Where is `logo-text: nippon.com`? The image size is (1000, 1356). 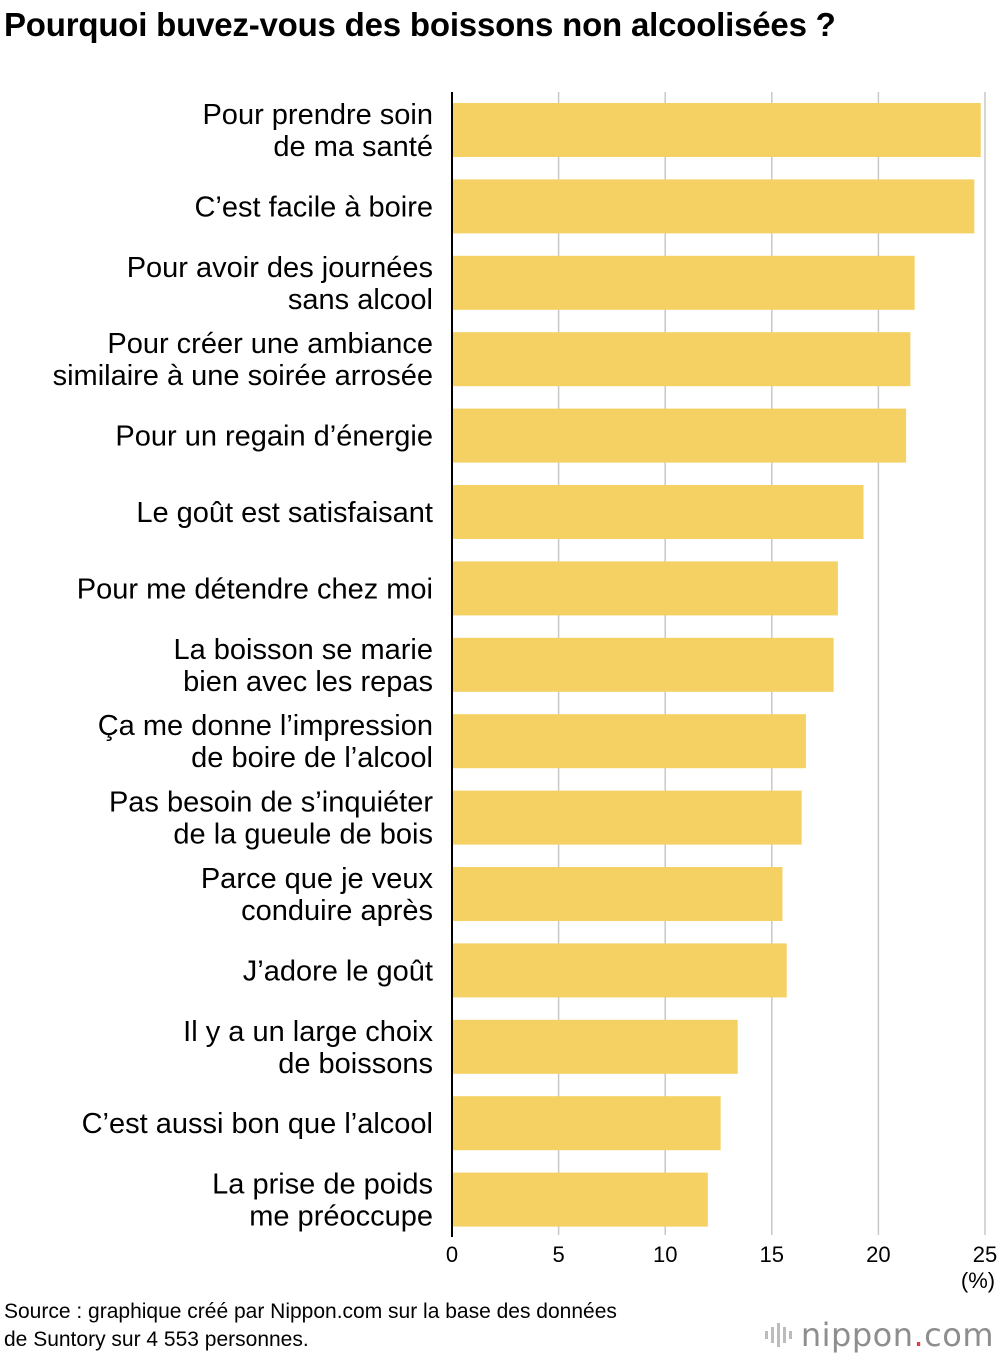
logo-text: nippon.com is located at coordinates (897, 1335).